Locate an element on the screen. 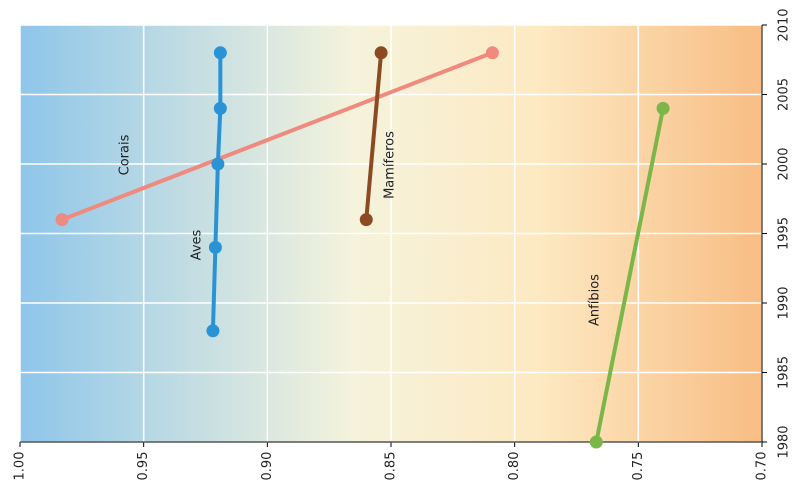 This screenshot has height=494, width=799. y-tick-label: 1980 is located at coordinates (784, 441).